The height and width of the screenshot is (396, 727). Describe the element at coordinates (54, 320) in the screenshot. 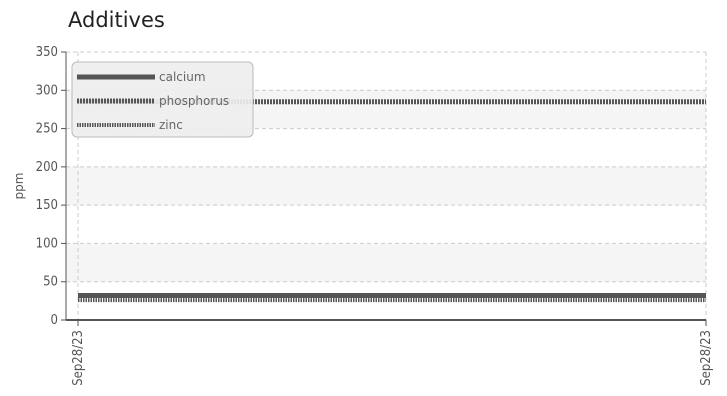

I see `y-tick-label: 0` at that location.